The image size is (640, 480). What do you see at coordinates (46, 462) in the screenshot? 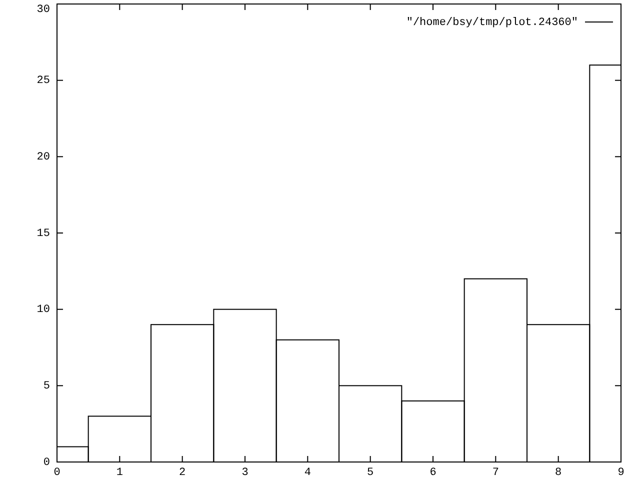
I see `y-tick-label: 0` at bounding box center [46, 462].